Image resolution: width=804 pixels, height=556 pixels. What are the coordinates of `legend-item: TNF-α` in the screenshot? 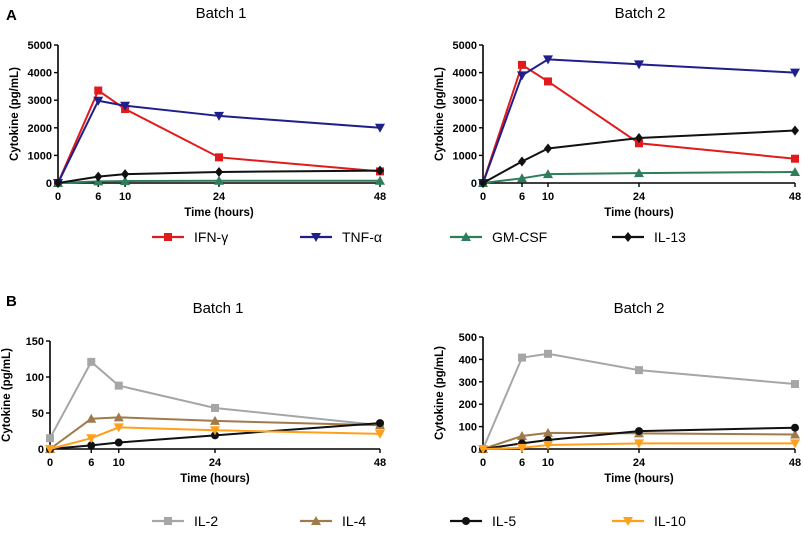 It's located at (341, 237).